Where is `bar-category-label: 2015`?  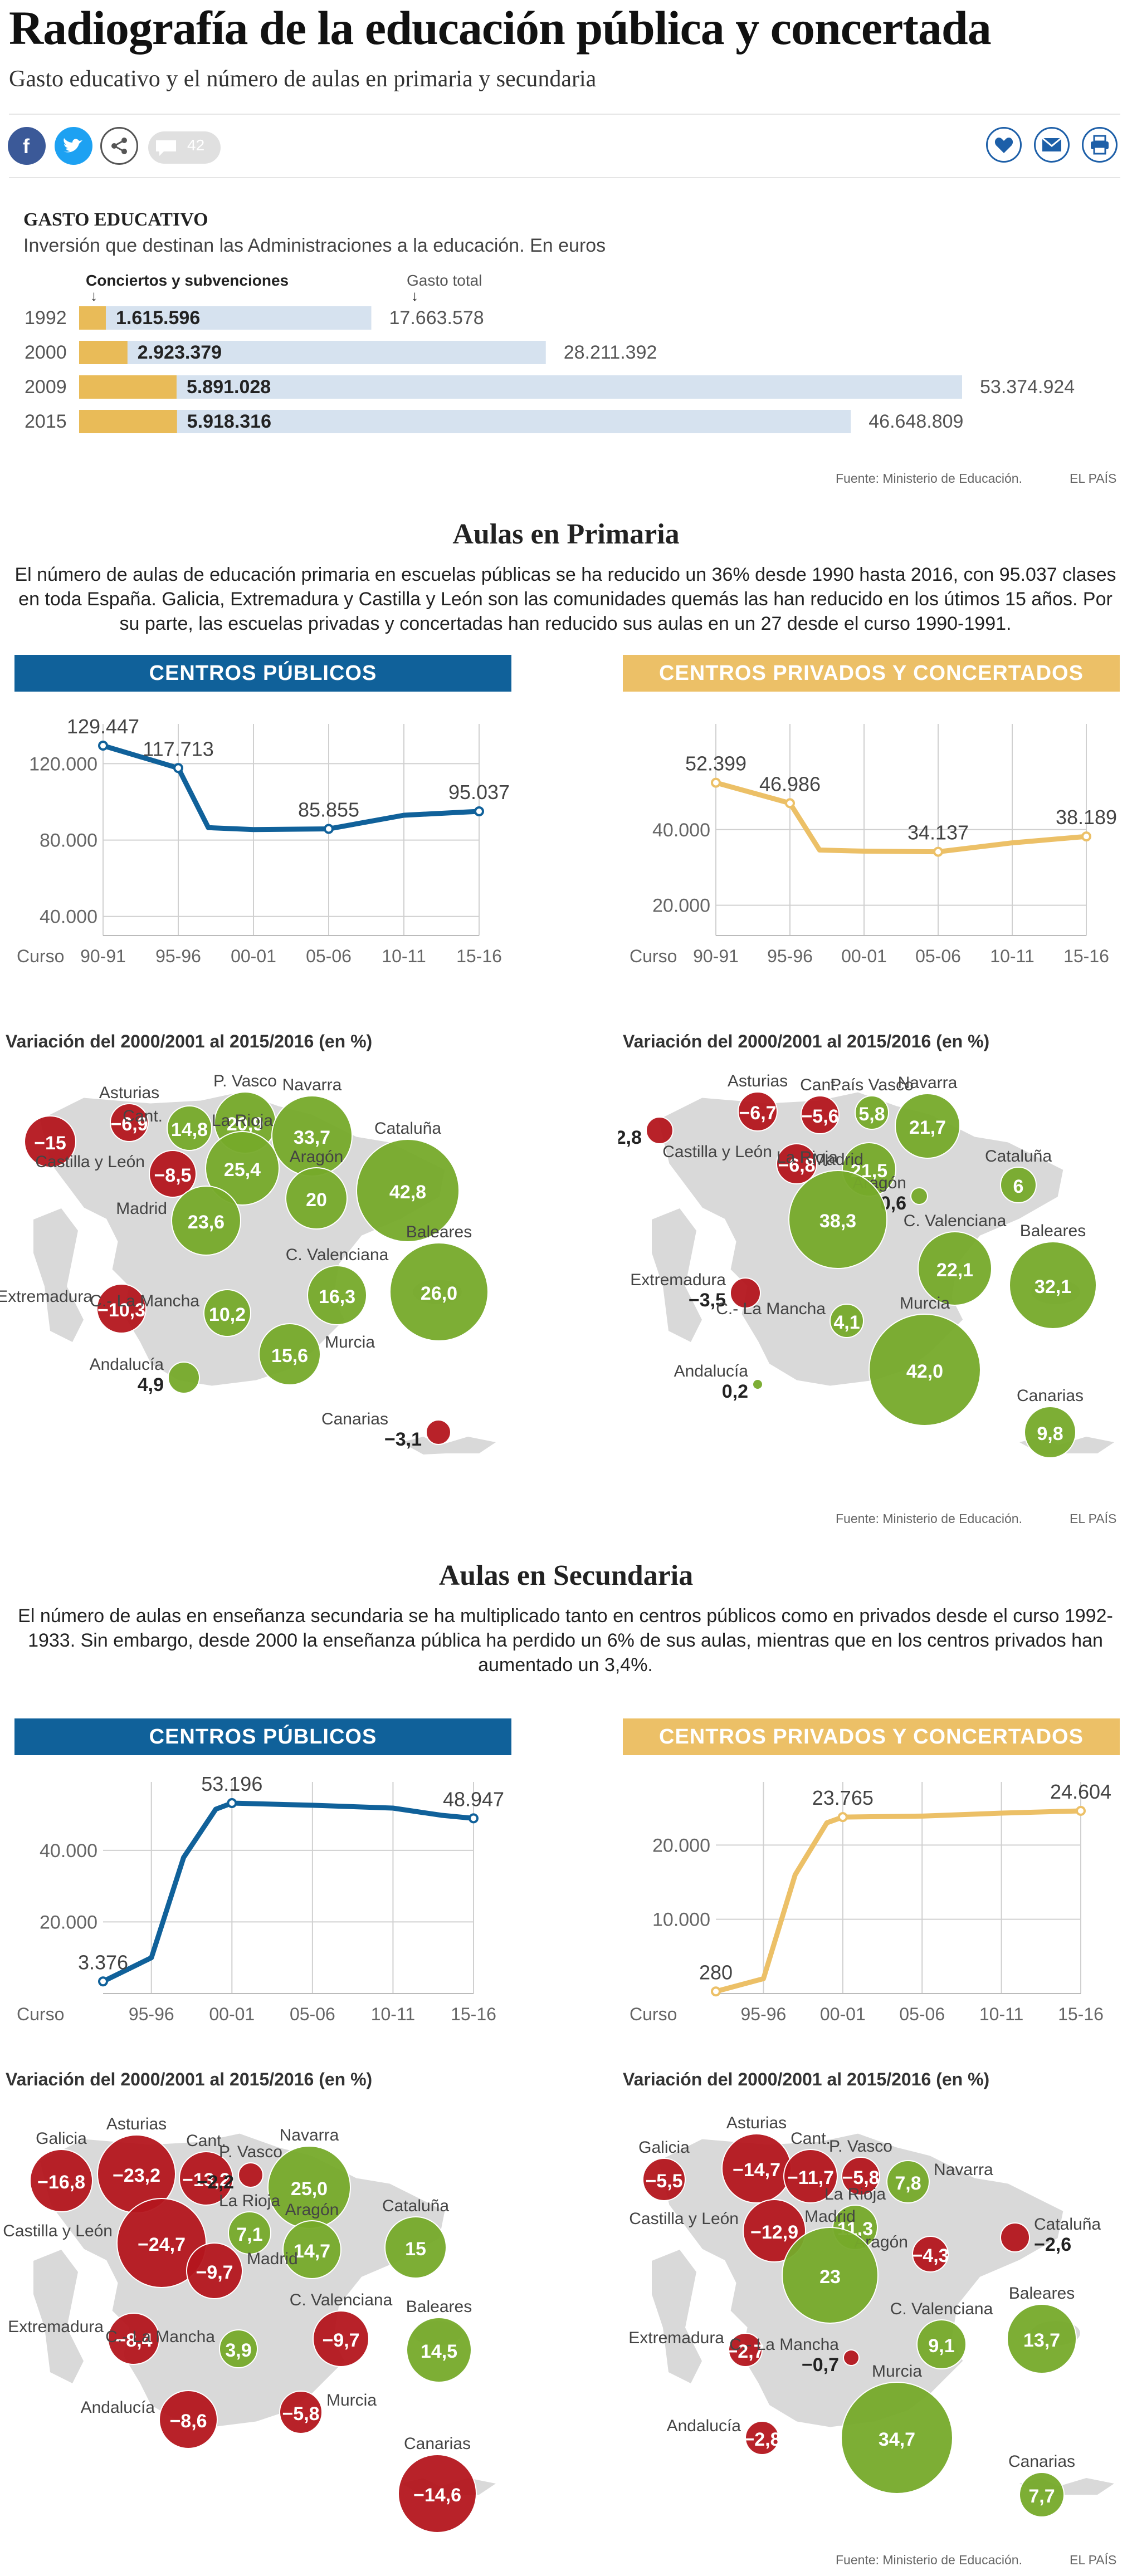 bar-category-label: 2015 is located at coordinates (46, 421).